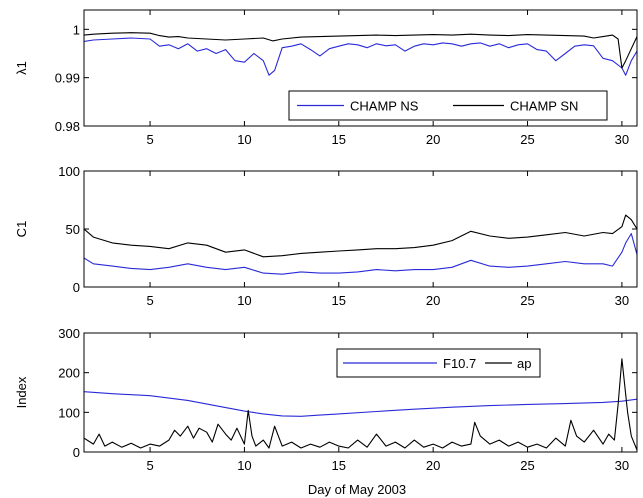 This screenshot has width=643, height=498. Describe the element at coordinates (69, 171) in the screenshot. I see `y-tick-label-2-2: 100` at that location.